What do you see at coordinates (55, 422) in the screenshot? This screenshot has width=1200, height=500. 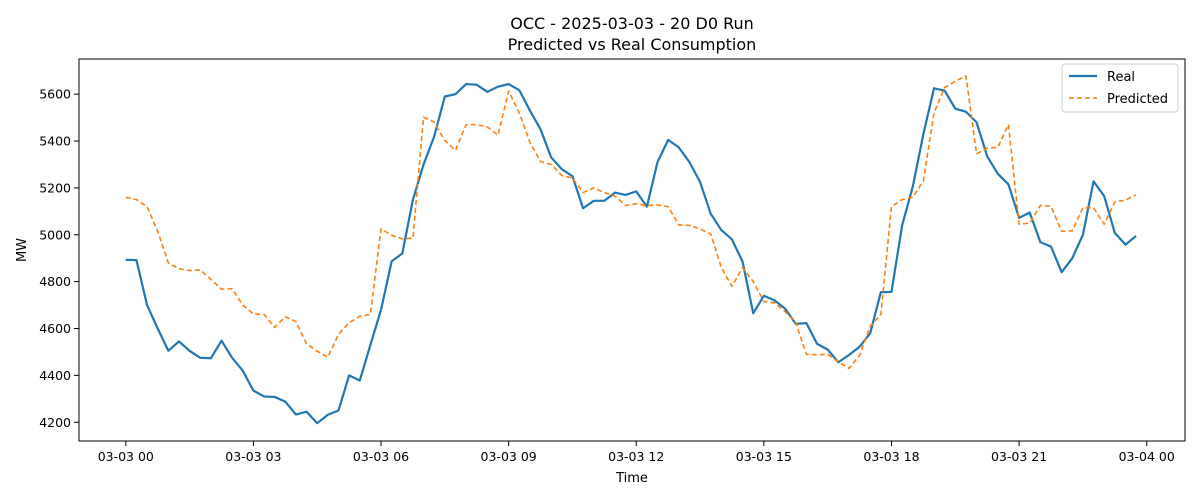 I see `y-tick-label: 4200` at bounding box center [55, 422].